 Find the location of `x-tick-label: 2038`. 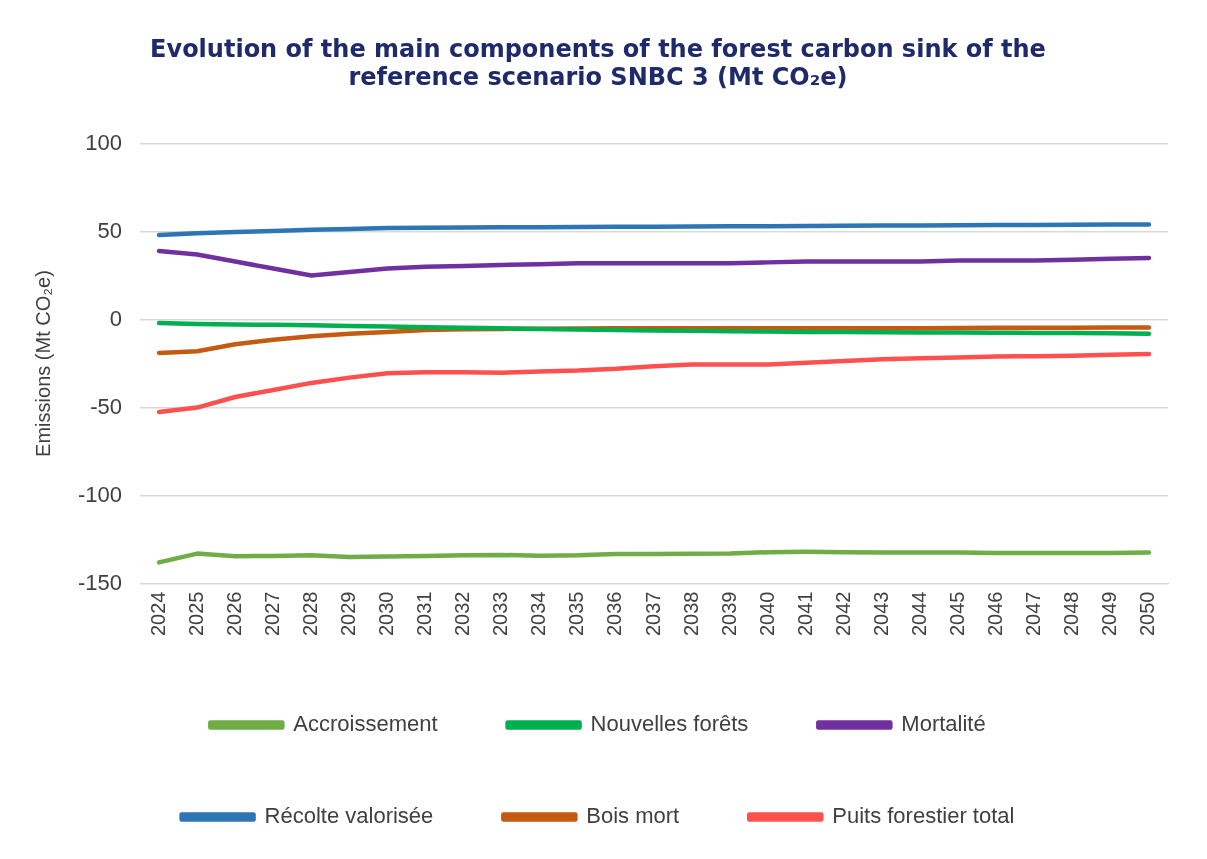

x-tick-label: 2038 is located at coordinates (690, 614).